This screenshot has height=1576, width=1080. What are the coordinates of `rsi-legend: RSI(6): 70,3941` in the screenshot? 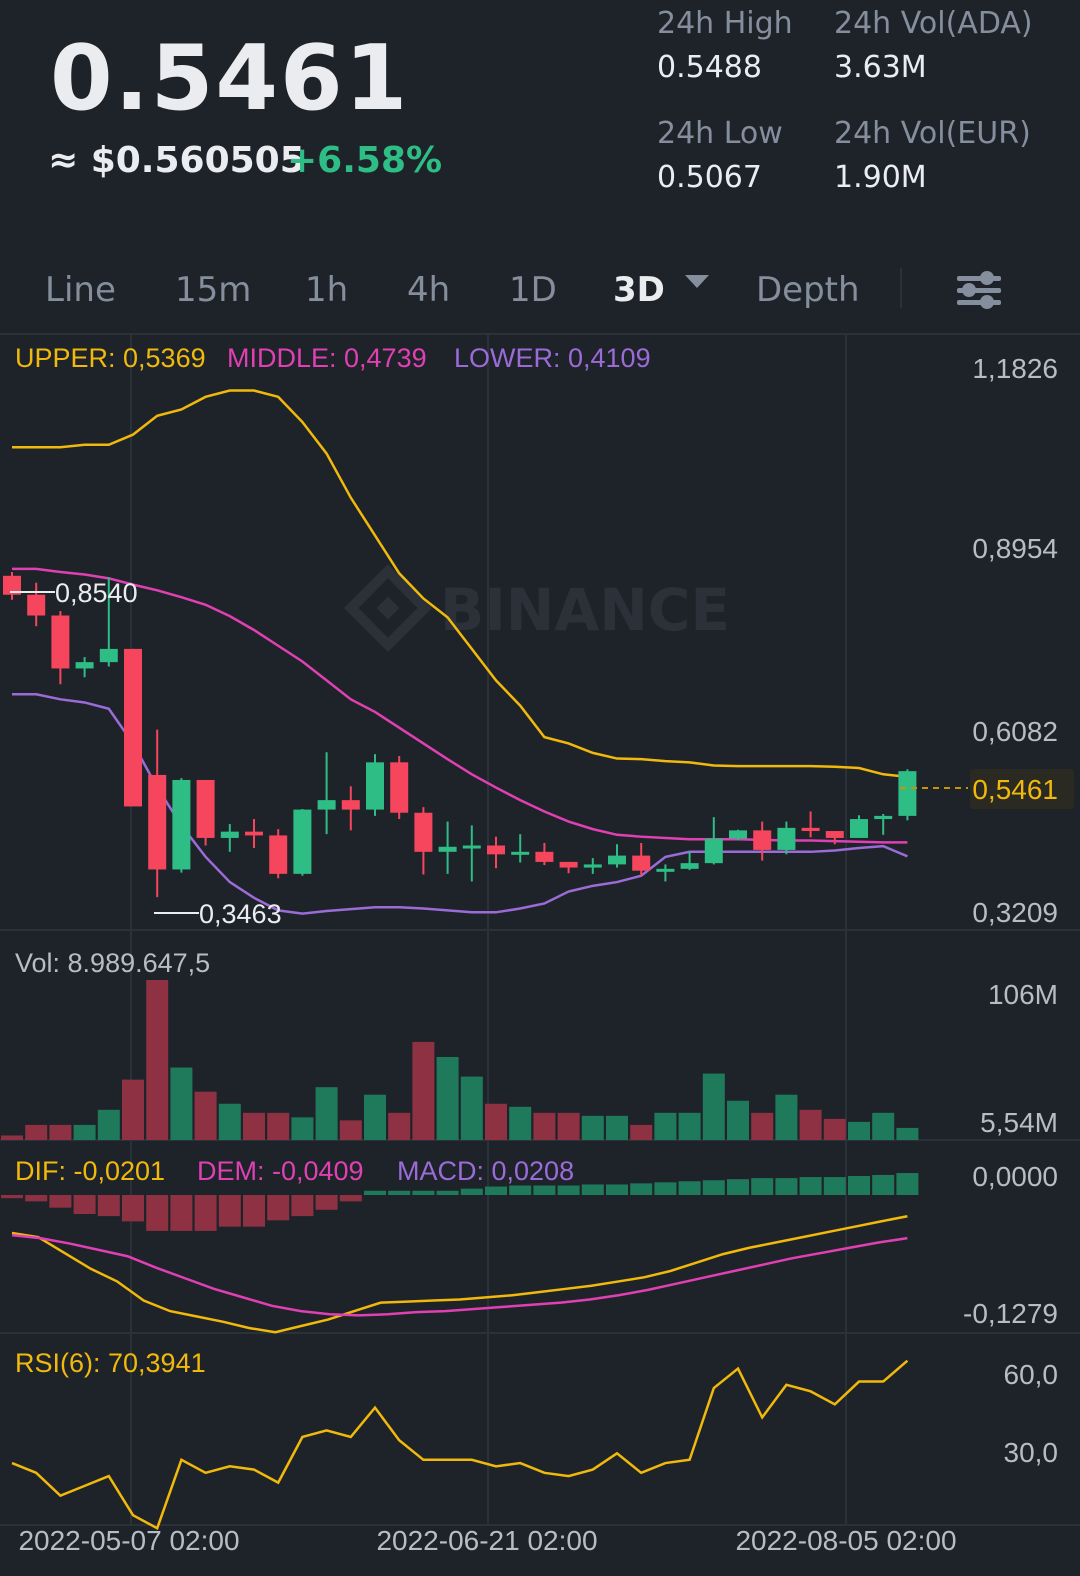 It's located at (110, 1363).